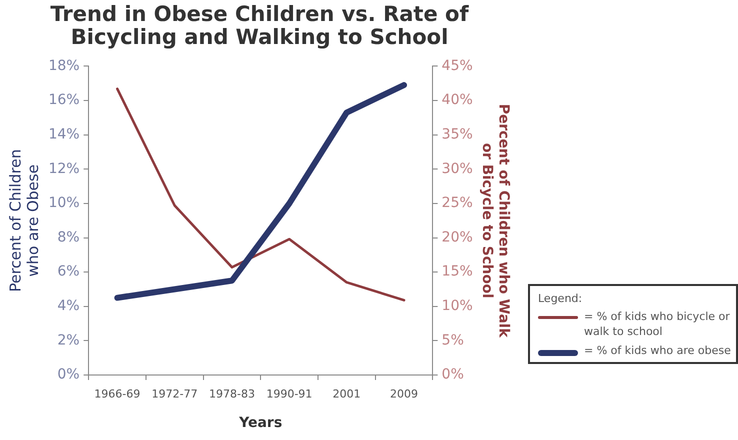 Image resolution: width=738 pixels, height=440 pixels. Describe the element at coordinates (457, 306) in the screenshot. I see `y2-tick-label: 10%` at that location.